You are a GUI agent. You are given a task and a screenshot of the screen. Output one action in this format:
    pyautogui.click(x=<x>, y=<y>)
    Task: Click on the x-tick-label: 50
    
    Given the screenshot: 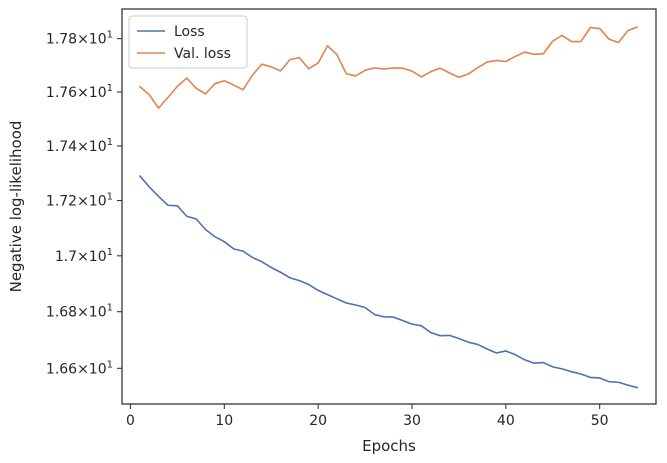 What is the action you would take?
    pyautogui.click(x=600, y=421)
    